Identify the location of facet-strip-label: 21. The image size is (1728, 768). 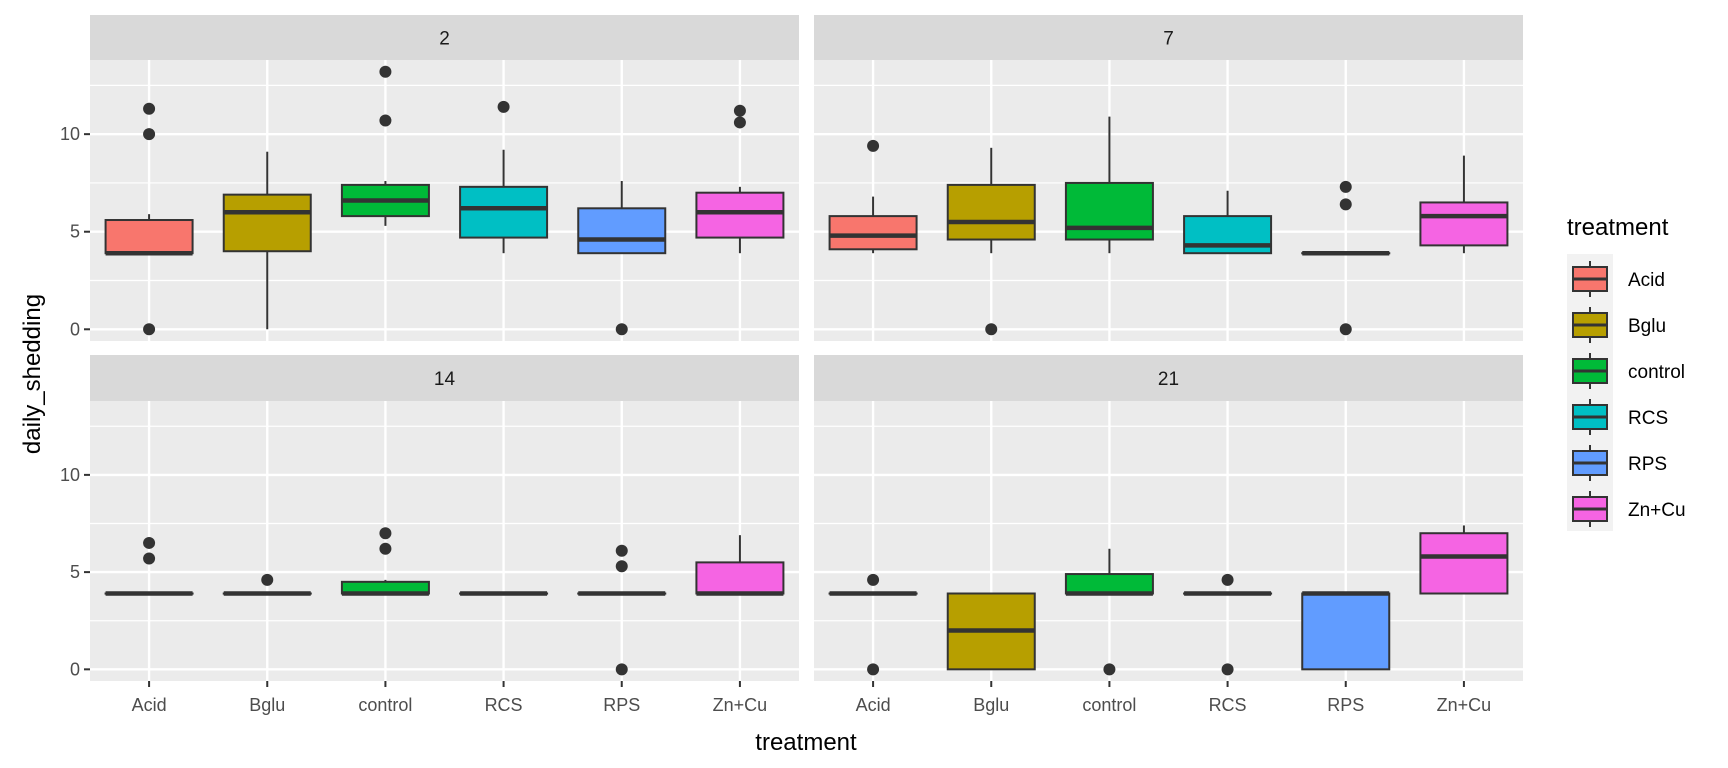
(1168, 379).